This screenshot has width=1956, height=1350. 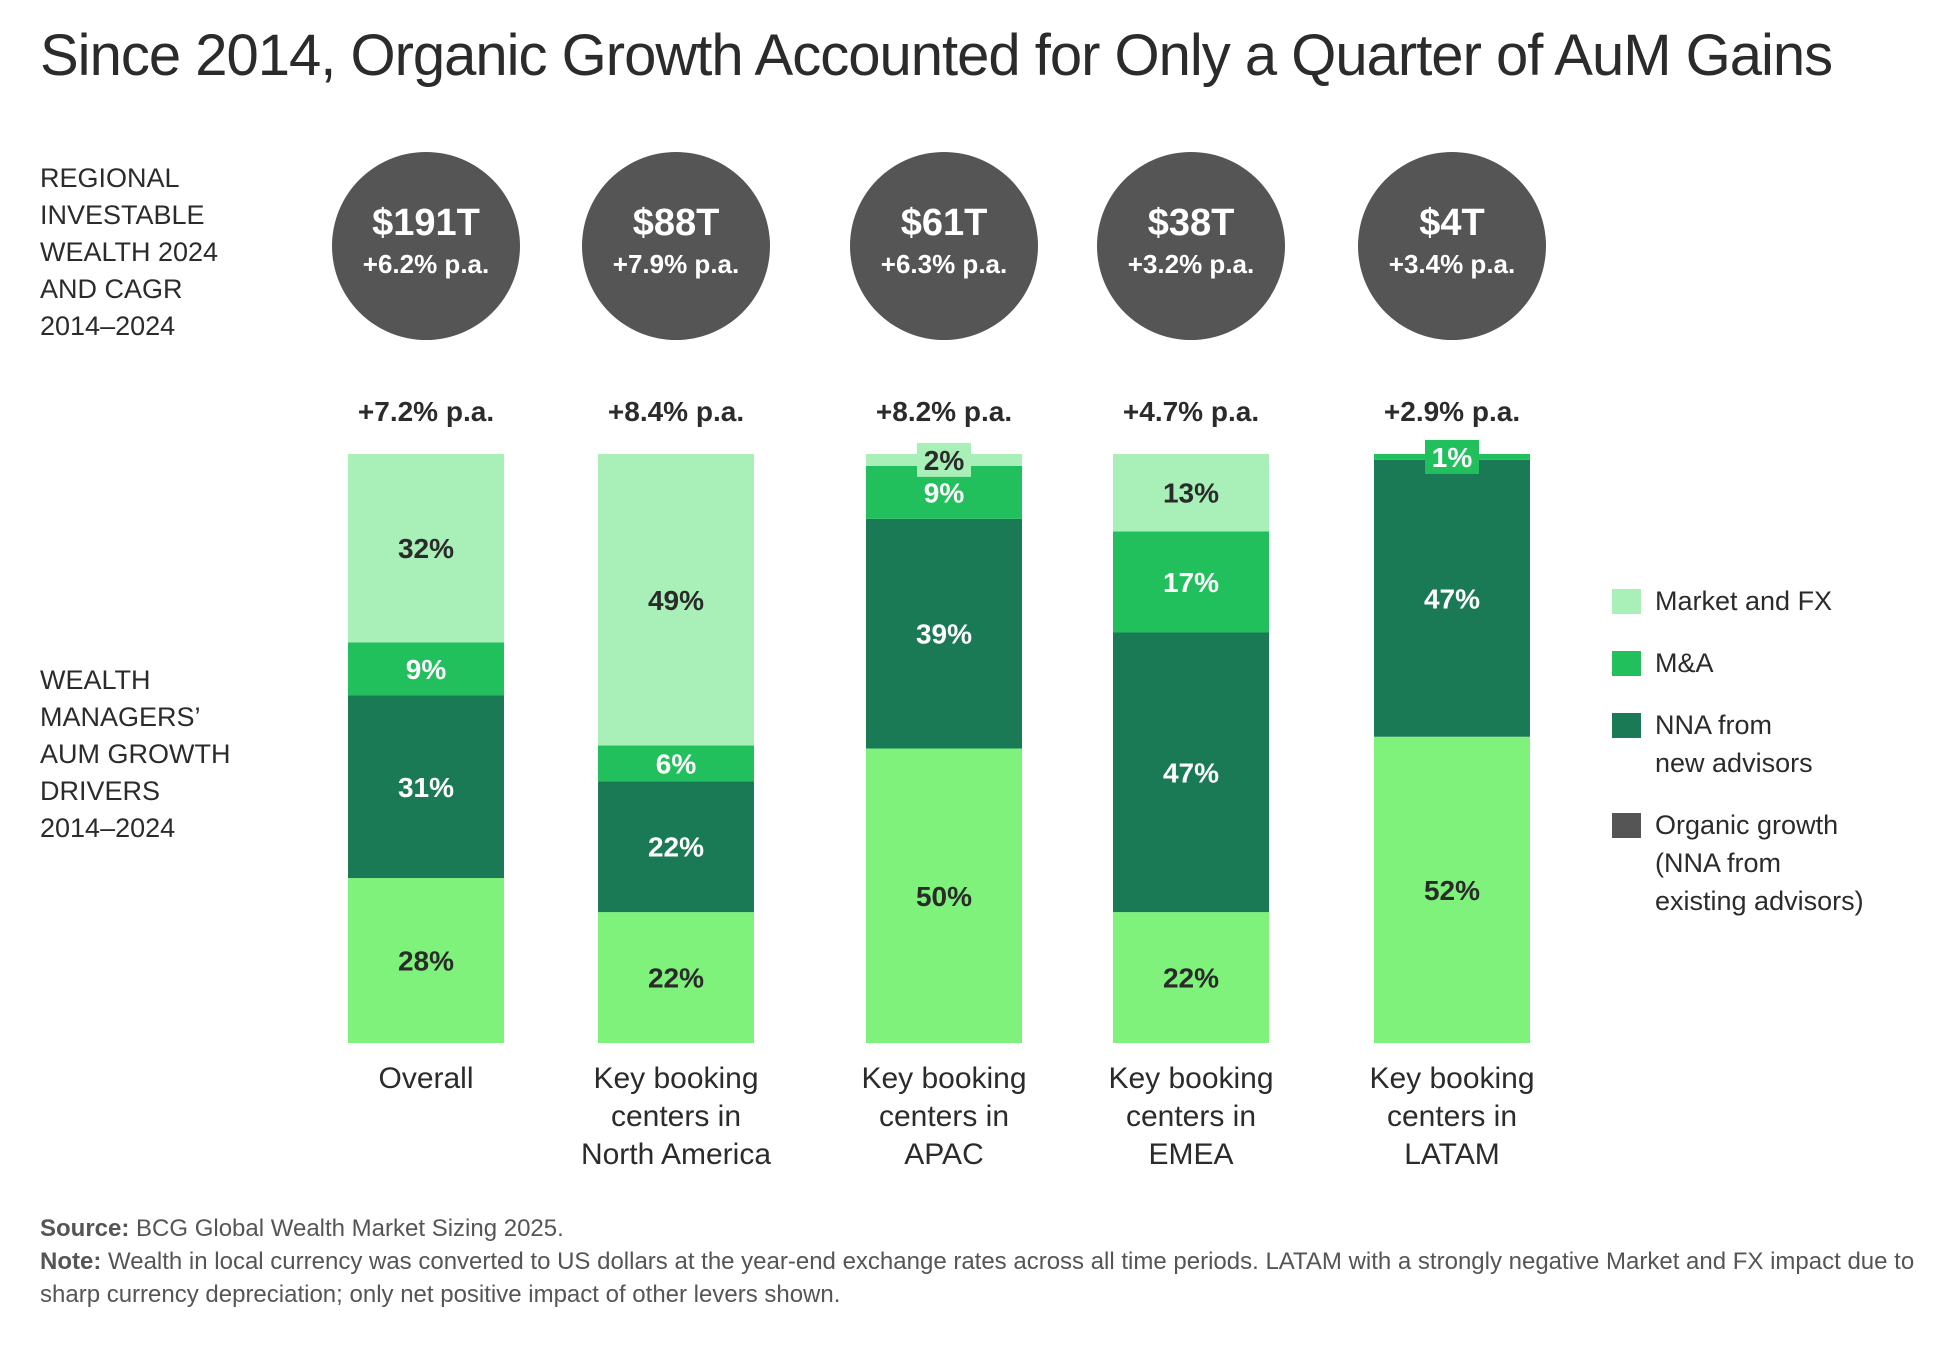 What do you see at coordinates (1452, 411) in the screenshot?
I see `aum-cagr: +2.9% p.a.` at bounding box center [1452, 411].